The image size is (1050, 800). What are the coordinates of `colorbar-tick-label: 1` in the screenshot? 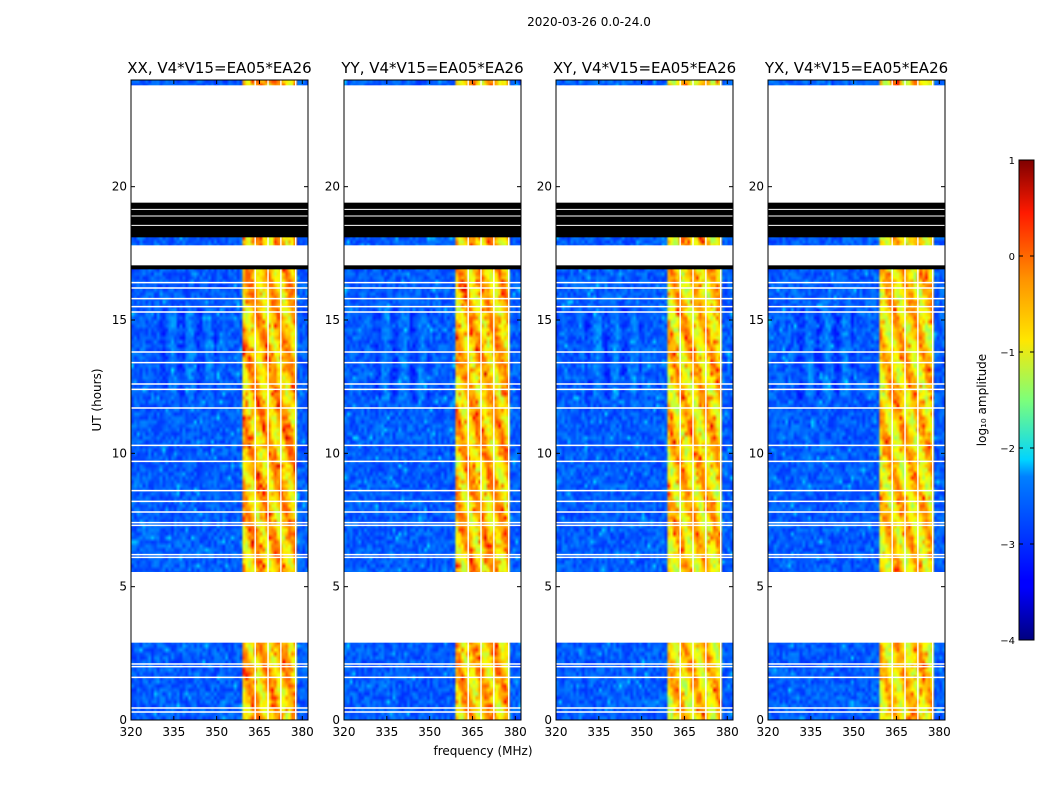 It's located at (1012, 161).